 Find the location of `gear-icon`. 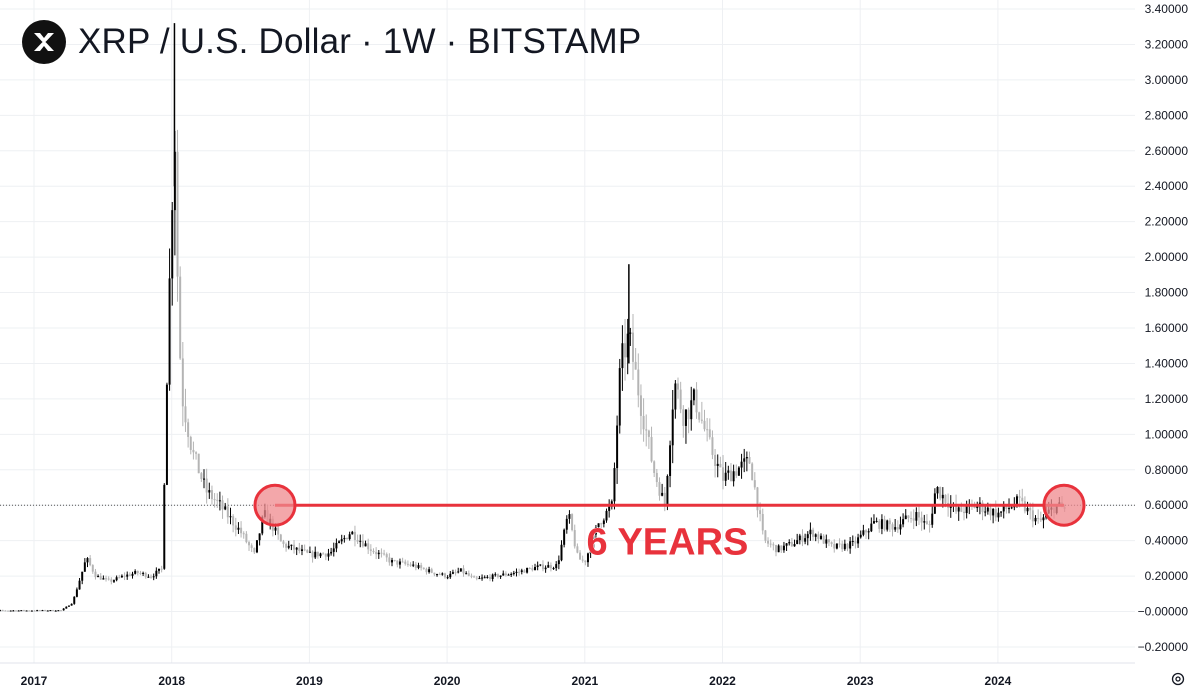

gear-icon is located at coordinates (1178, 679).